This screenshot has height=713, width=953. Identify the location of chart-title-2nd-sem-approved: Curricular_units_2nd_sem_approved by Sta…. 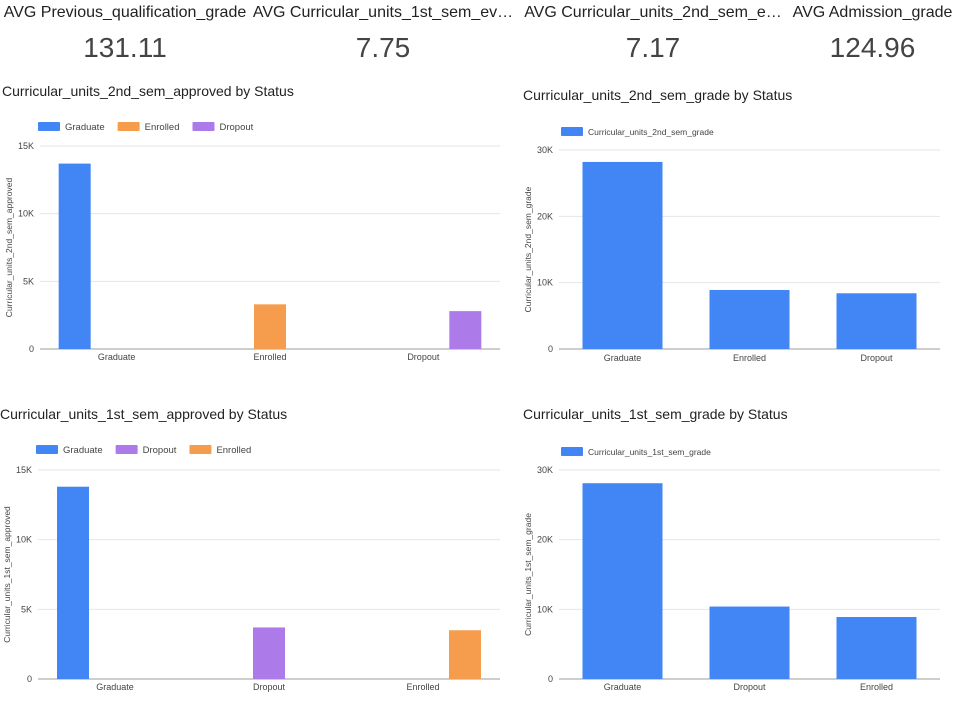
(148, 91).